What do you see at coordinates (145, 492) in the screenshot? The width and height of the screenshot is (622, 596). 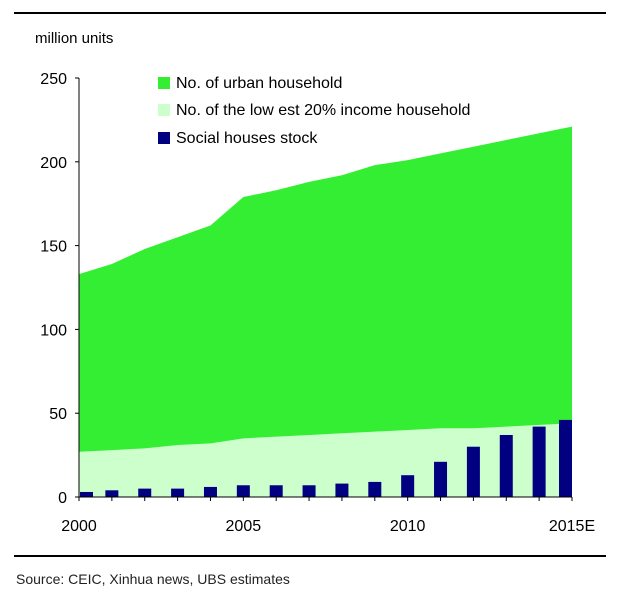 I see `bar-social-houses-2002` at bounding box center [145, 492].